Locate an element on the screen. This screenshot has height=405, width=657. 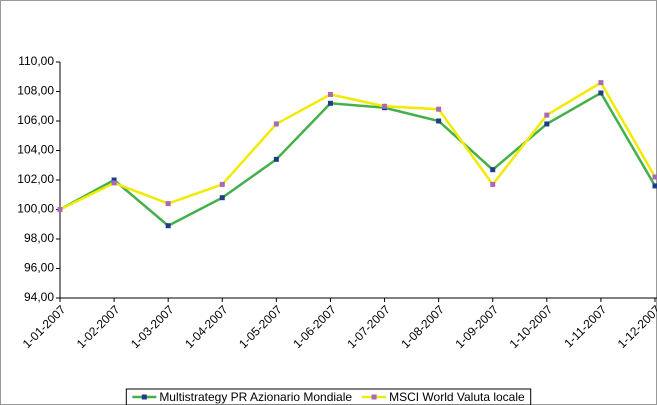
y-tick-label: 106,00 is located at coordinates (35, 120).